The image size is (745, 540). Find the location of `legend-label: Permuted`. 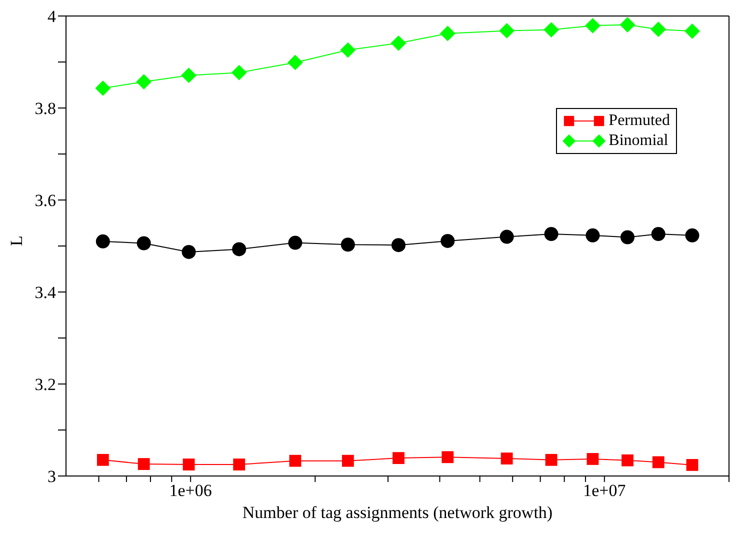

legend-label: Permuted is located at coordinates (639, 121).